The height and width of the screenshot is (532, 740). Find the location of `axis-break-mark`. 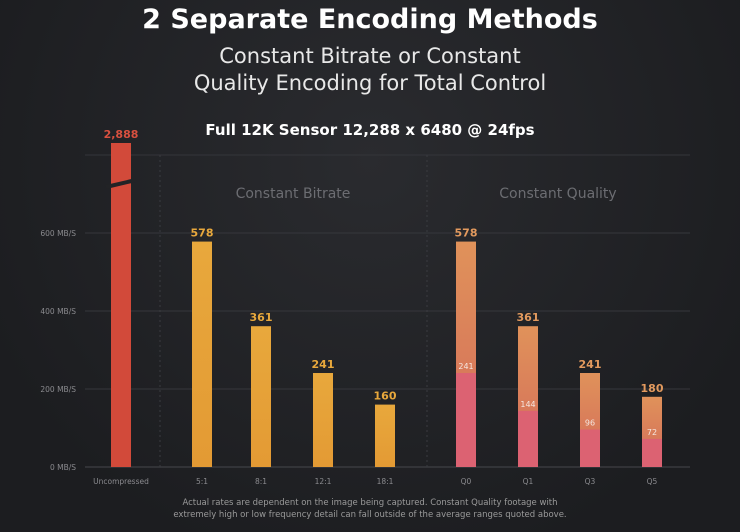

axis-break-mark is located at coordinates (121, 183).